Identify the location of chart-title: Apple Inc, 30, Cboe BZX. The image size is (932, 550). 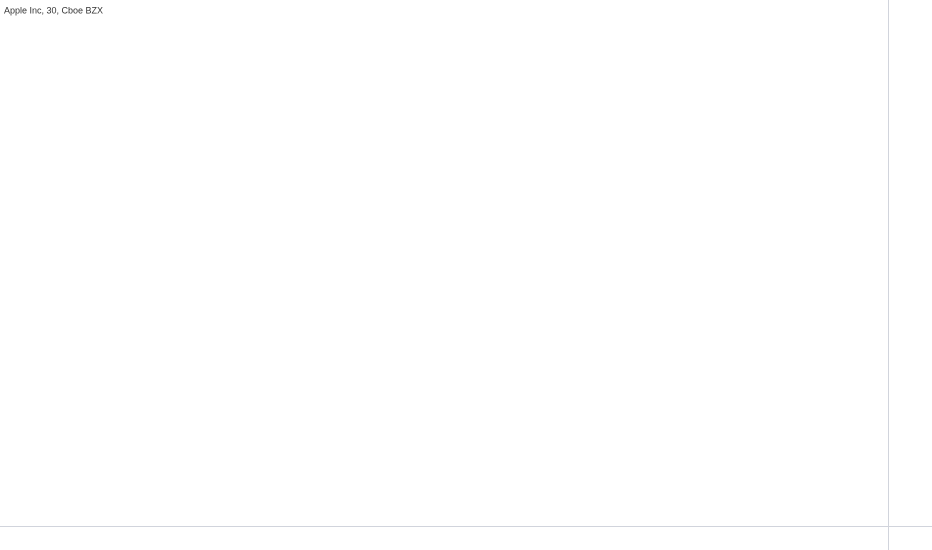
(53, 10).